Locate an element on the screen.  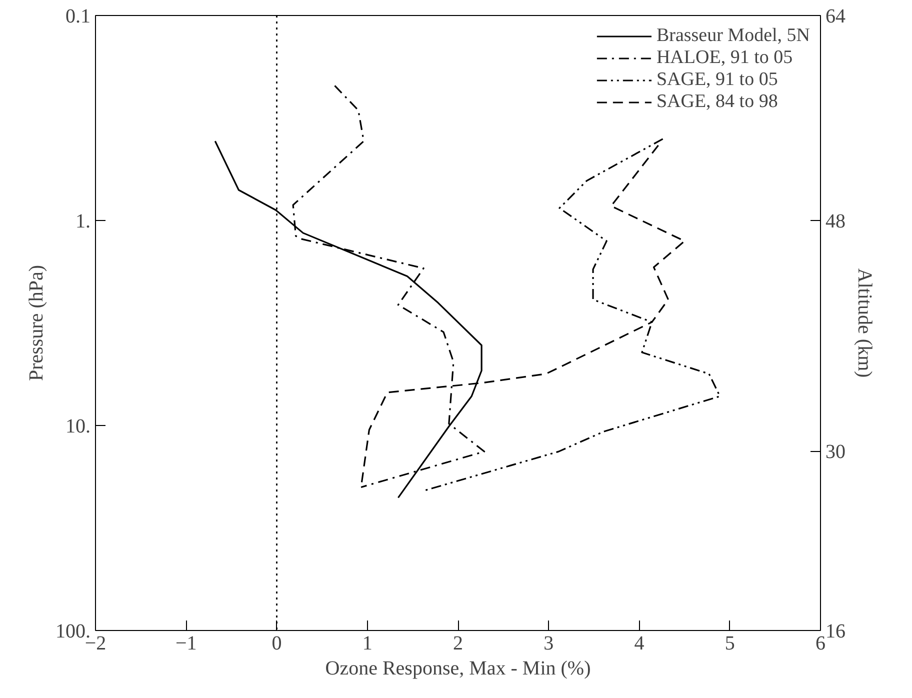
x-axis-title: Ozone Response, Max - Min (%) is located at coordinates (458, 669).